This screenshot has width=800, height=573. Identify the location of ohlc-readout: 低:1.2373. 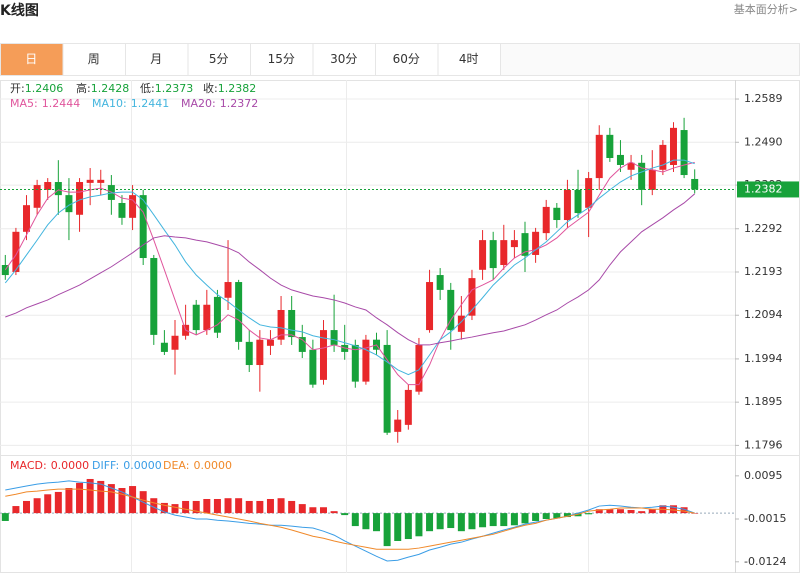
(166, 88).